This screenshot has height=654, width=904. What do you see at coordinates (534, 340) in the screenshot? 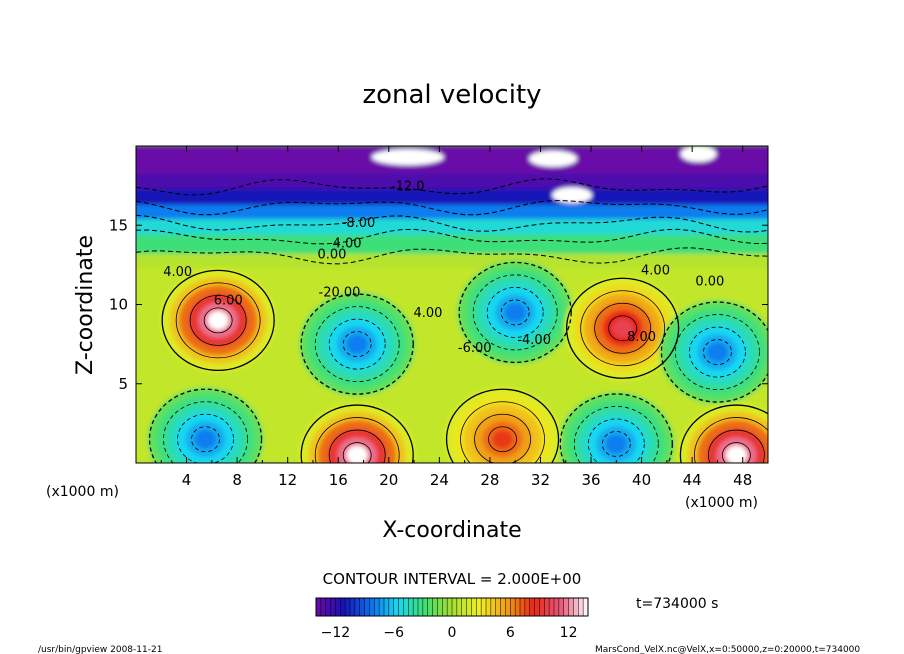
I see `contour-label: -4.00` at bounding box center [534, 340].